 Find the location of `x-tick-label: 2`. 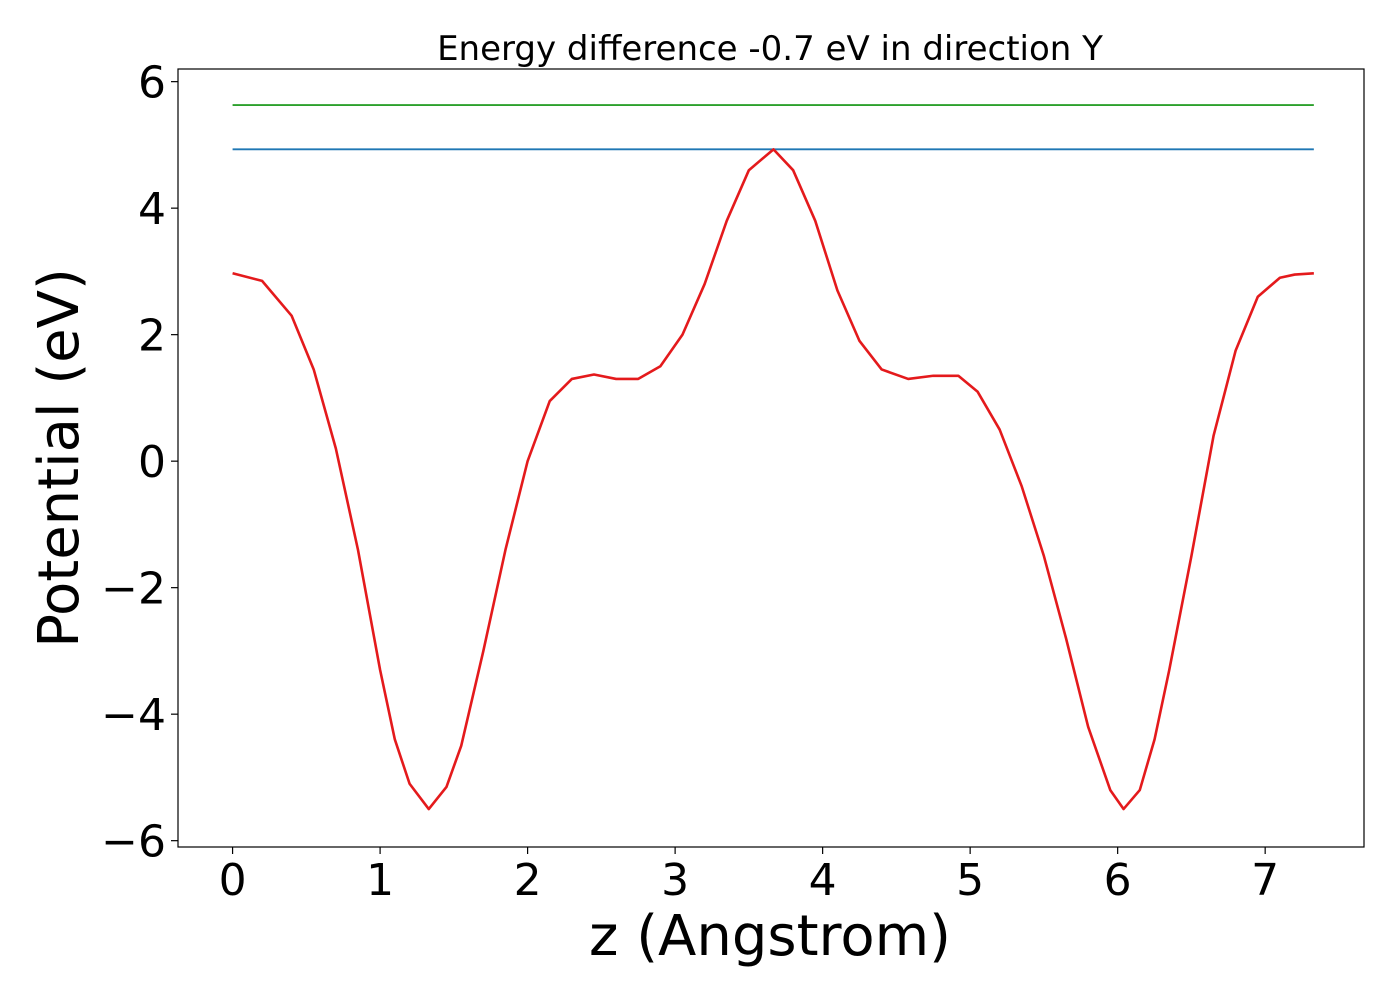

x-tick-label: 2 is located at coordinates (528, 880).